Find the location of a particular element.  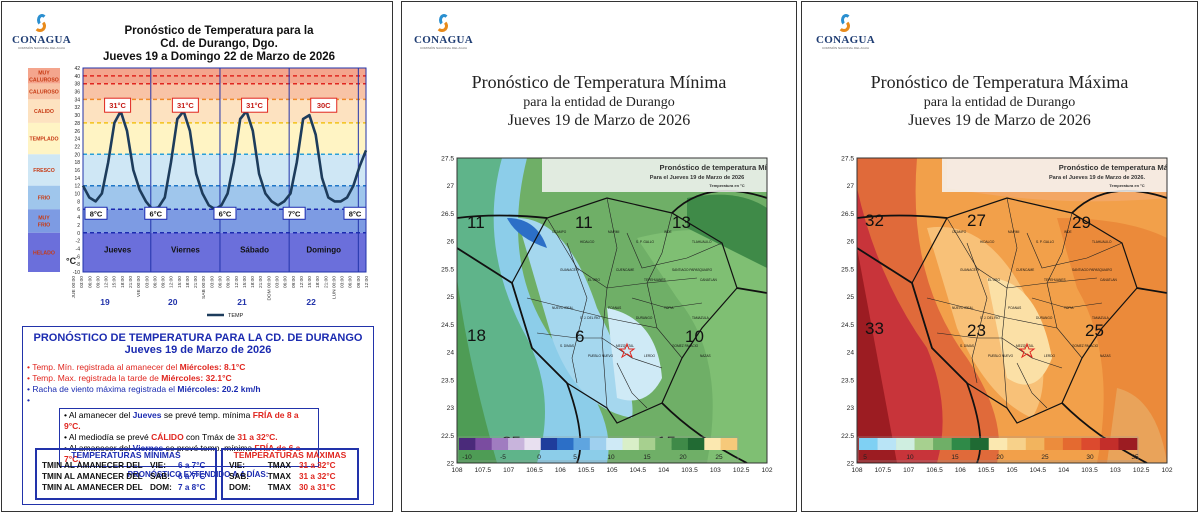

row-value: 6 a 7°C is located at coordinates (192, 465).